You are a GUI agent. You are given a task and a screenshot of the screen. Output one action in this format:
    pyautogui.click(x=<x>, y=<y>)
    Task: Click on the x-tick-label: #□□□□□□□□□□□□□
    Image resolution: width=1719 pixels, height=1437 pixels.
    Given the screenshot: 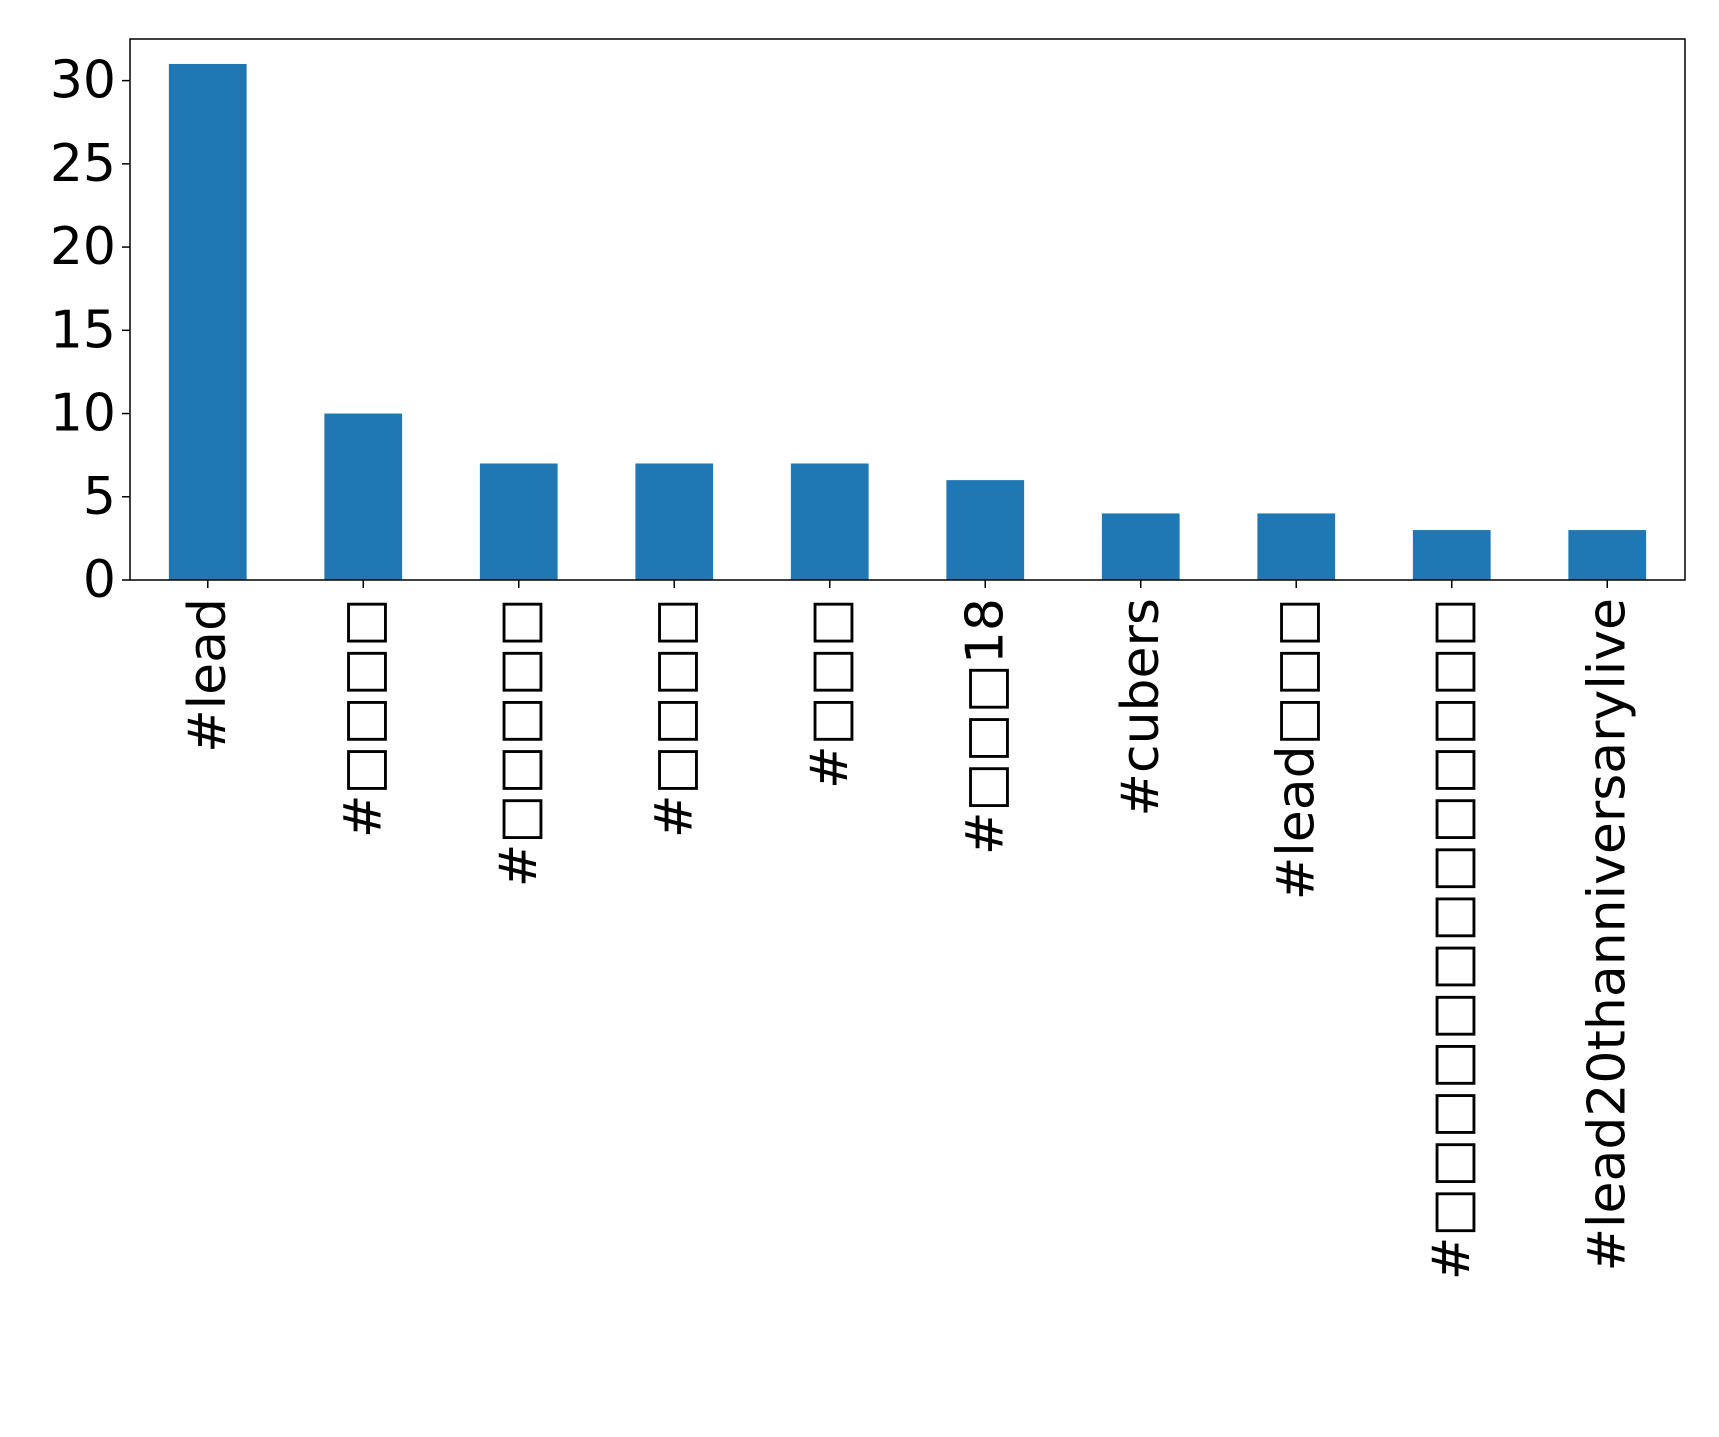 What is the action you would take?
    pyautogui.click(x=1452, y=939)
    